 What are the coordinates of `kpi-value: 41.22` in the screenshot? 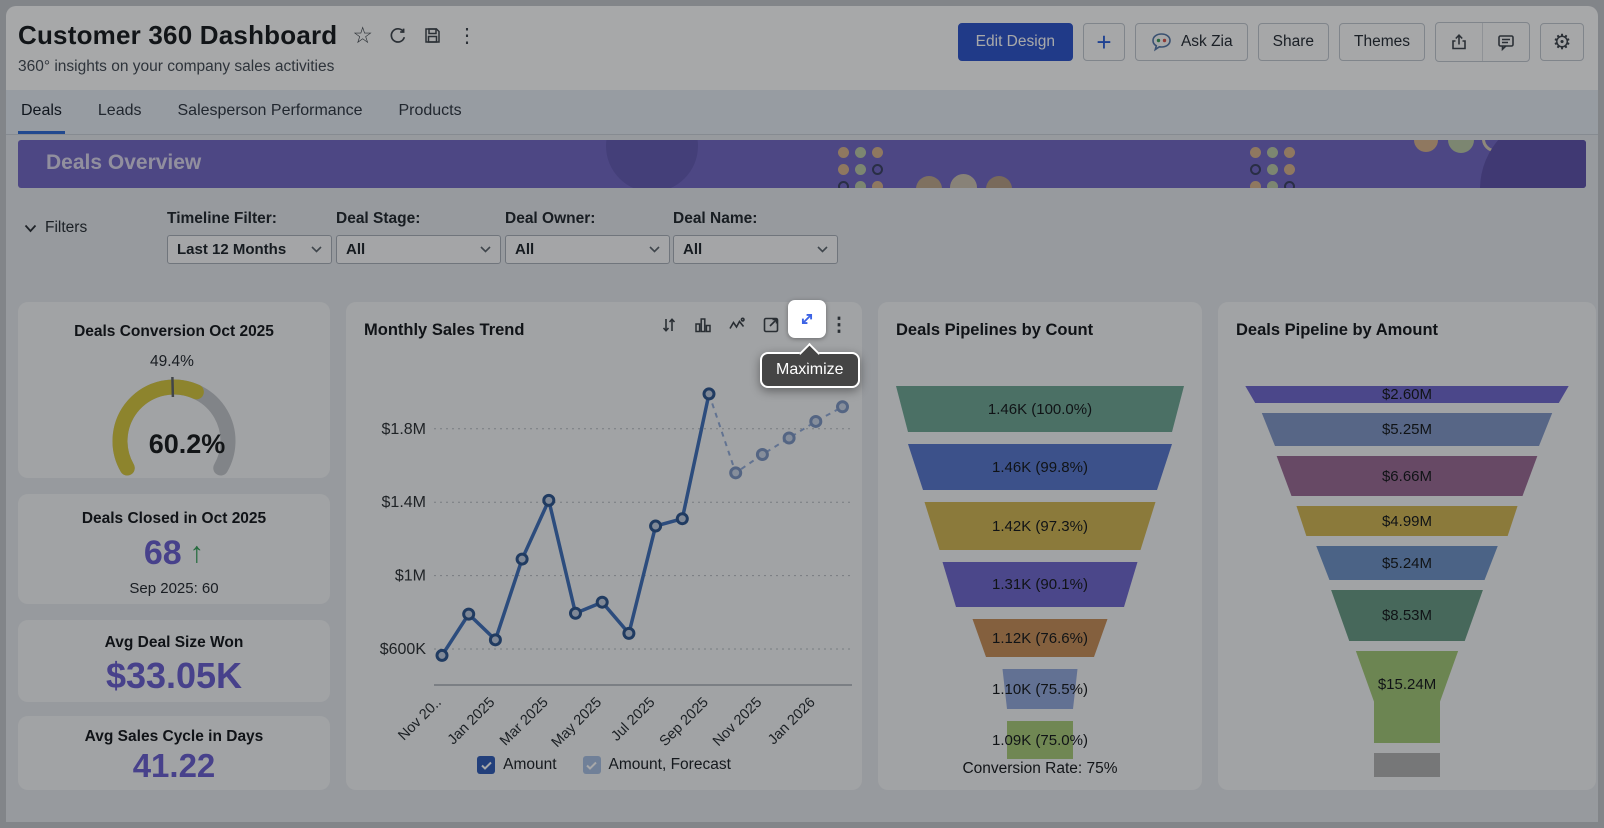 It's located at (174, 765).